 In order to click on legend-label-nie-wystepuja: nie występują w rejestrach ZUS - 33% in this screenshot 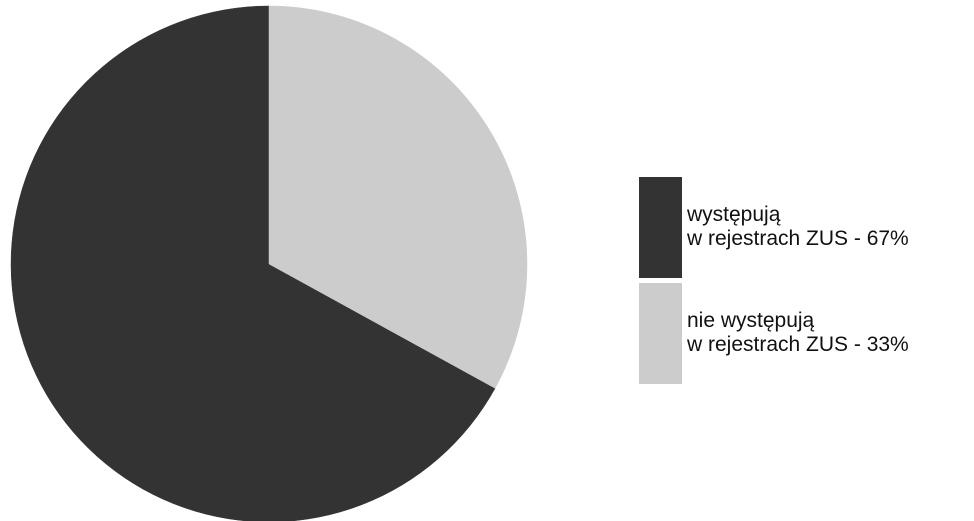, I will do `click(798, 333)`.